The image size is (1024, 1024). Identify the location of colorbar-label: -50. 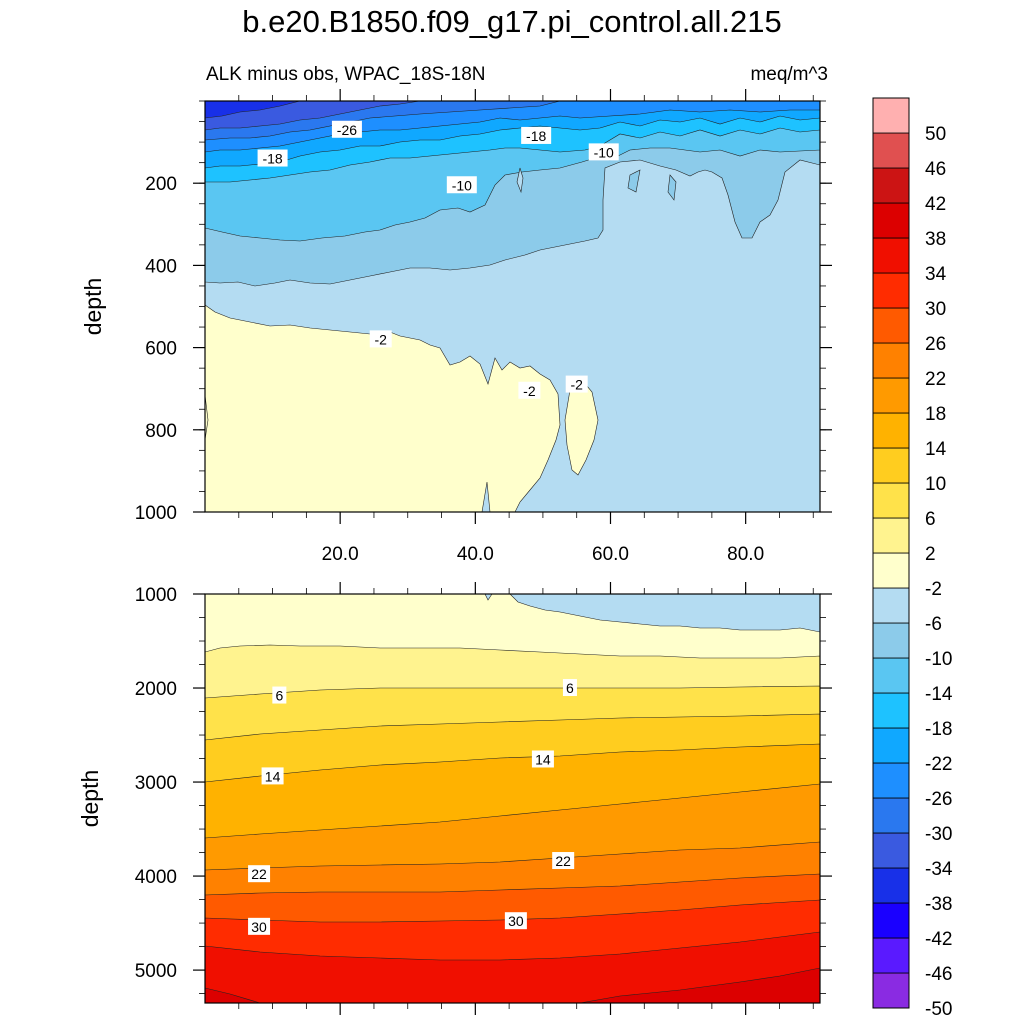
(938, 1009).